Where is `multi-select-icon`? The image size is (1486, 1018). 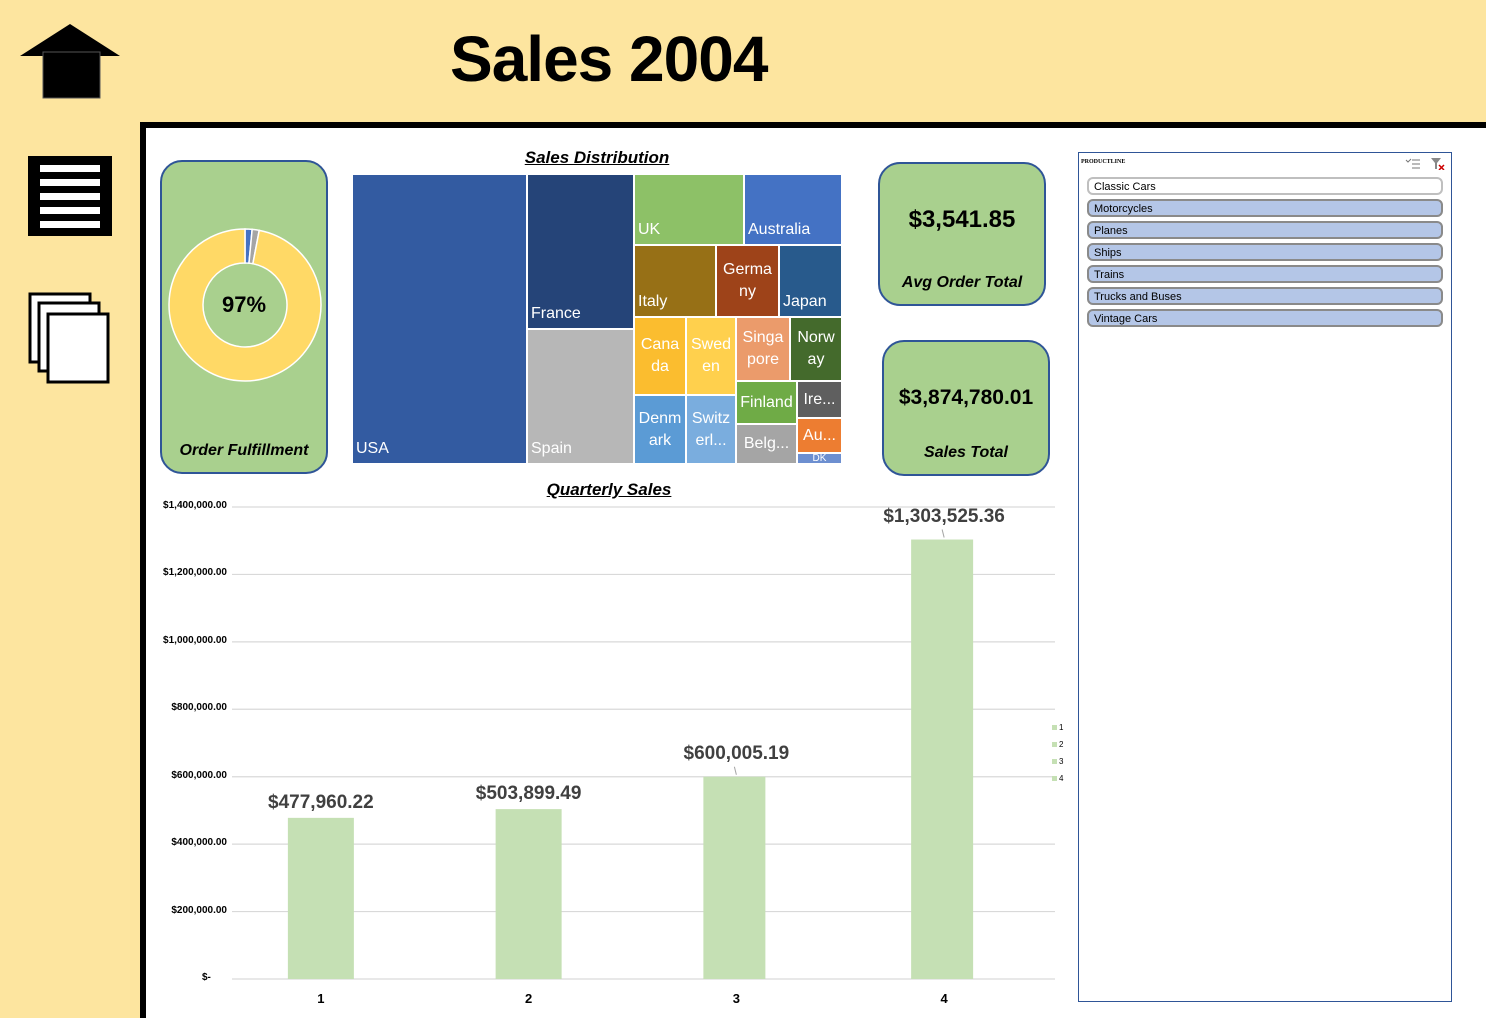
multi-select-icon is located at coordinates (1413, 166).